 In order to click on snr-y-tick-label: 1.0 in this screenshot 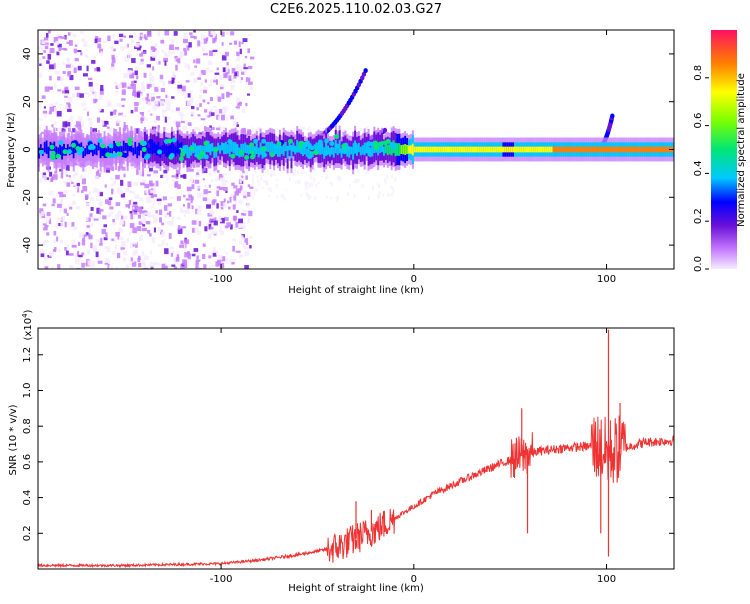, I will do `click(27, 391)`.